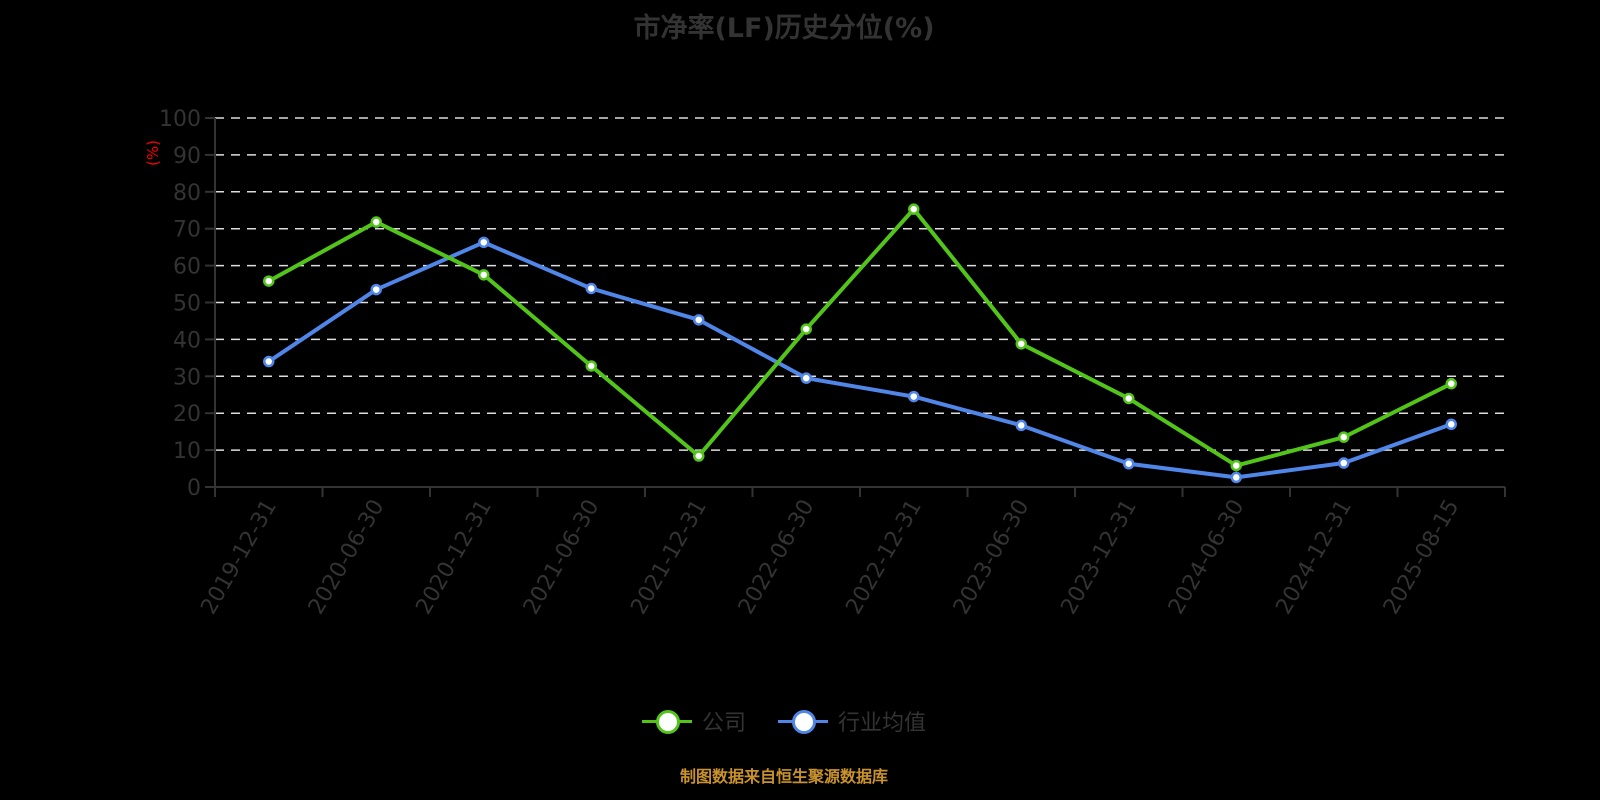 Image resolution: width=1600 pixels, height=800 pixels. I want to click on y-tick-label: 10, so click(187, 451).